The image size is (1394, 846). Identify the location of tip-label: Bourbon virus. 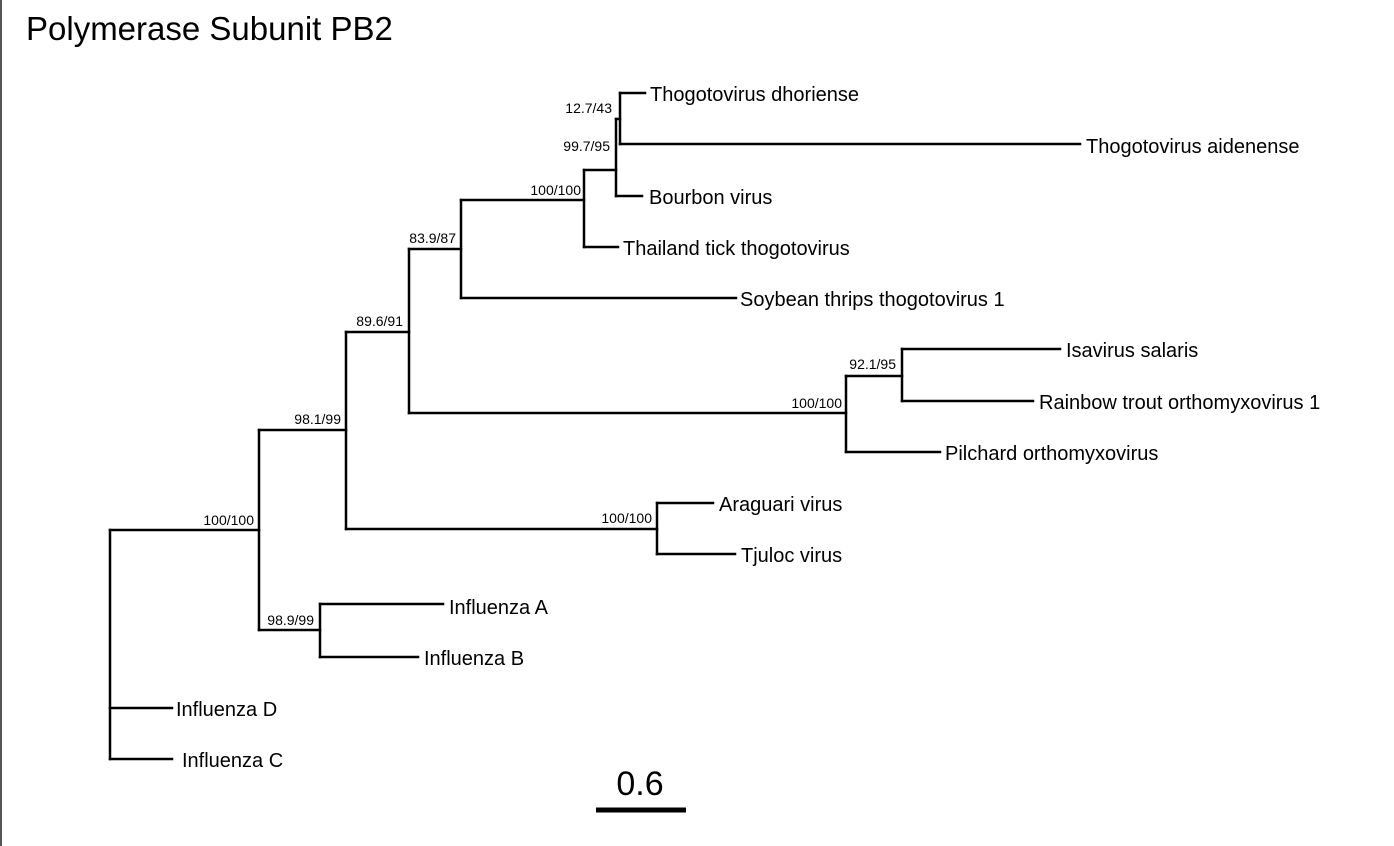
(710, 198).